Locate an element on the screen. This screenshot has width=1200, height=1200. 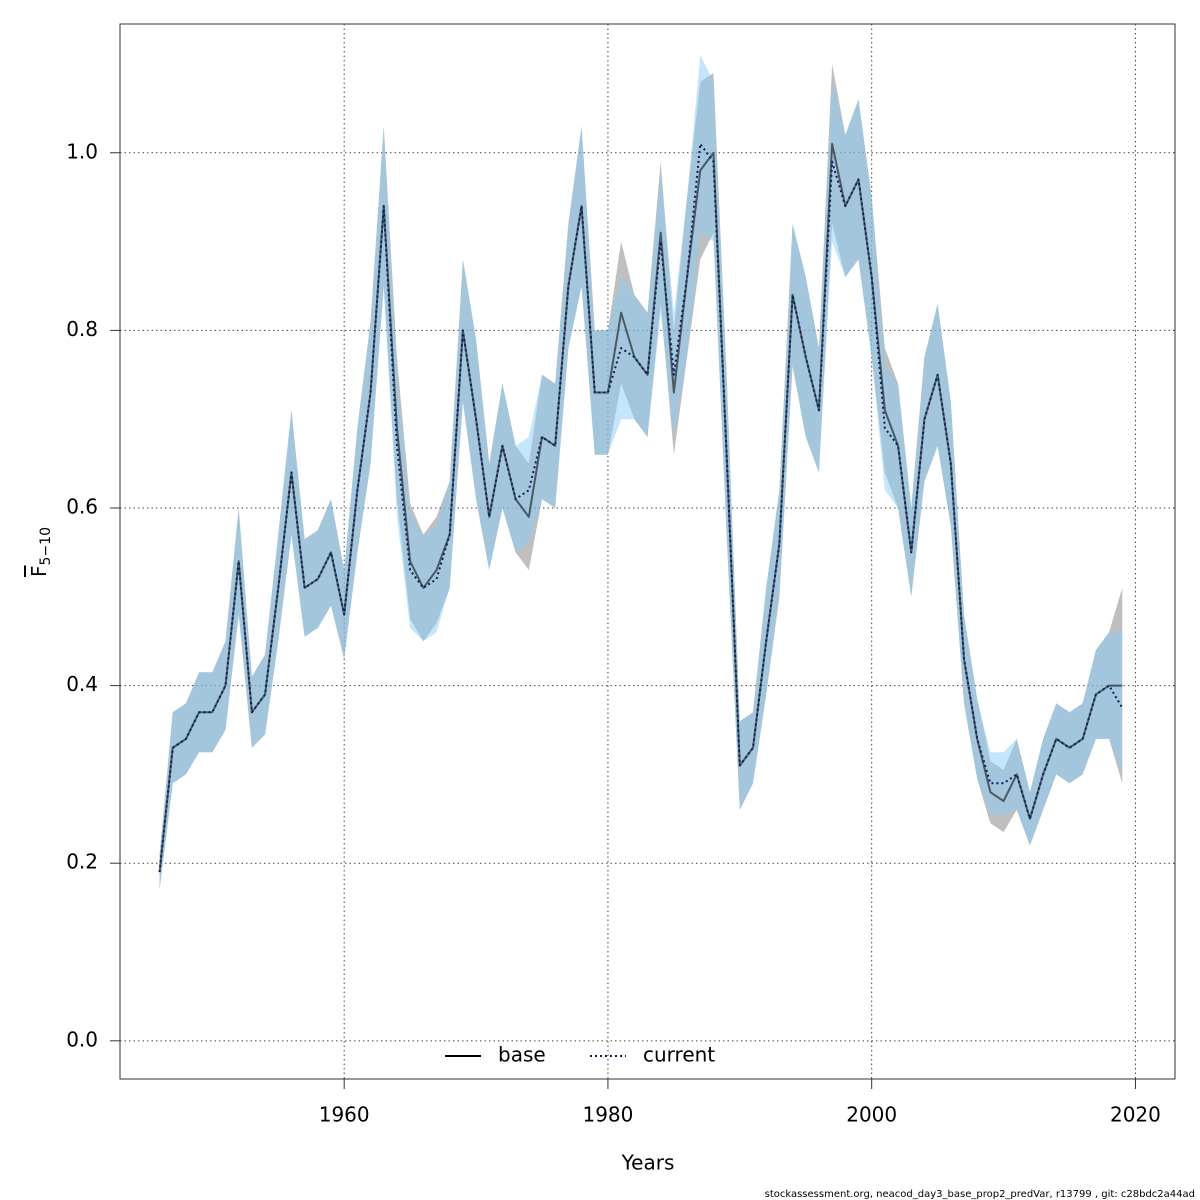
y-tick-label: 1.0 is located at coordinates (82, 151).